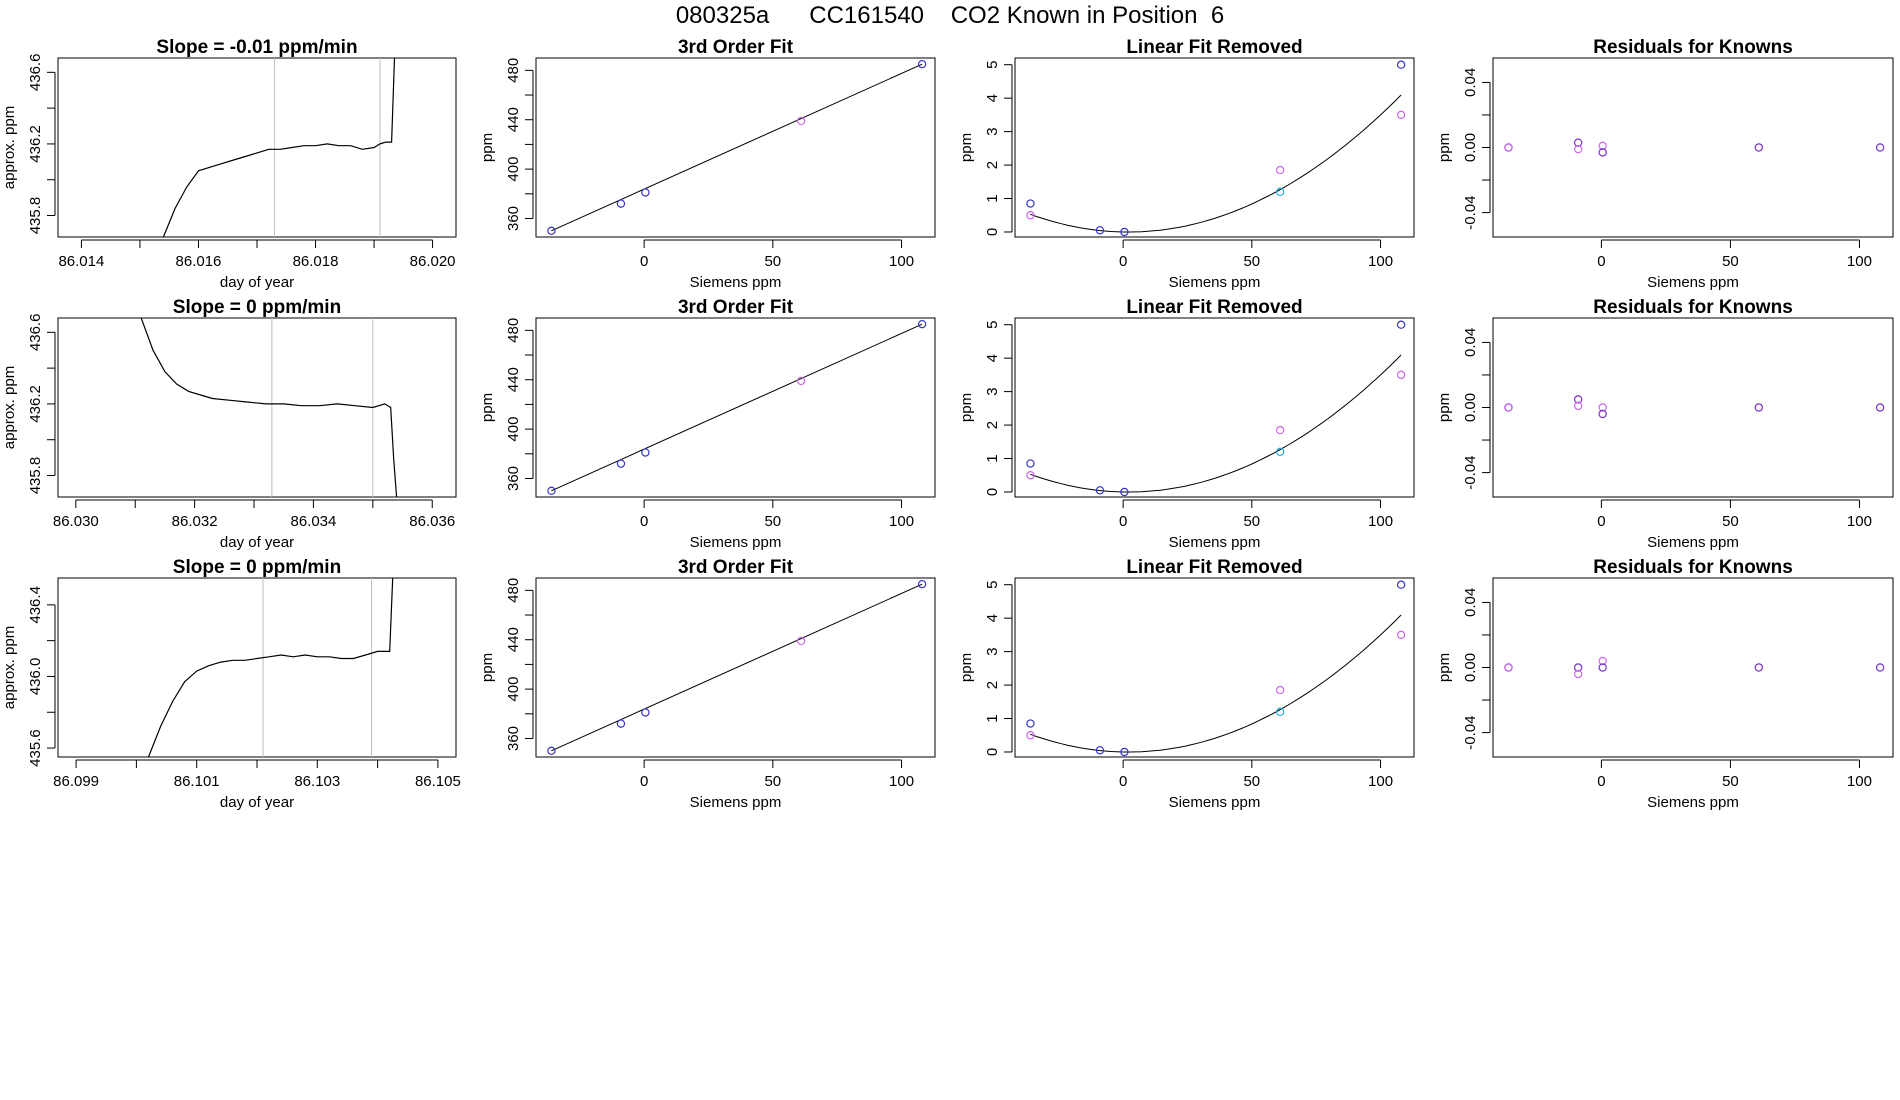 The height and width of the screenshot is (1100, 1900). Describe the element at coordinates (992, 752) in the screenshot. I see `y-tick-label: 0` at that location.